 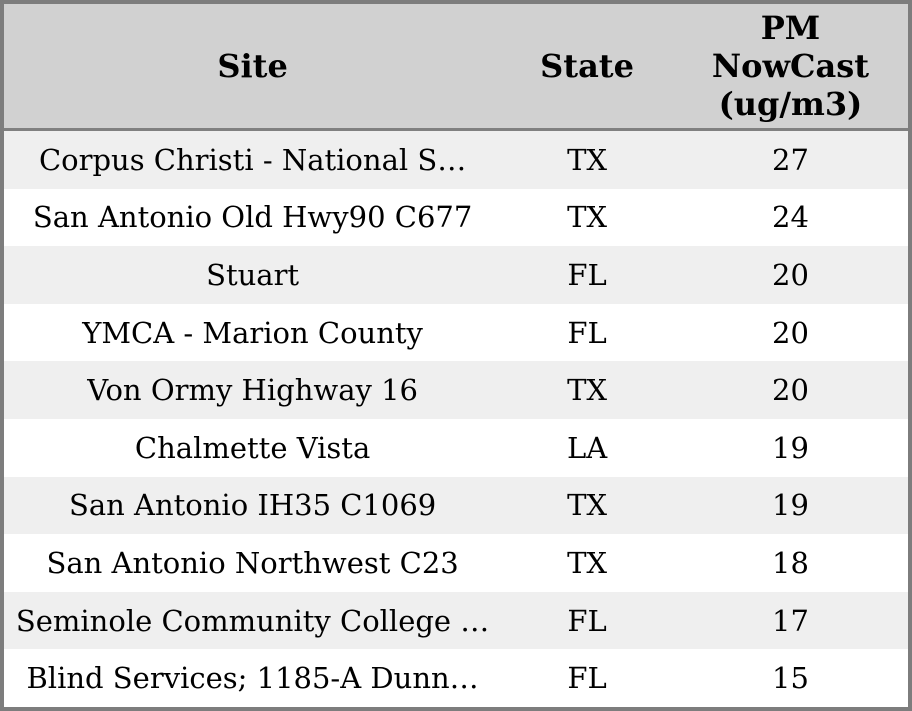 I want to click on column-header-pm-nowcast-label: PM NowCast (ug/m3), so click(x=790, y=66).